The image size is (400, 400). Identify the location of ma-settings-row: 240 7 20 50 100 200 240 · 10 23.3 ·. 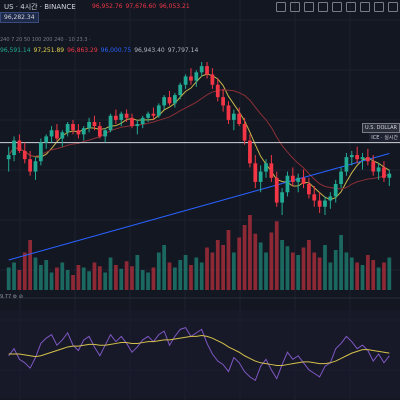
(45, 40).